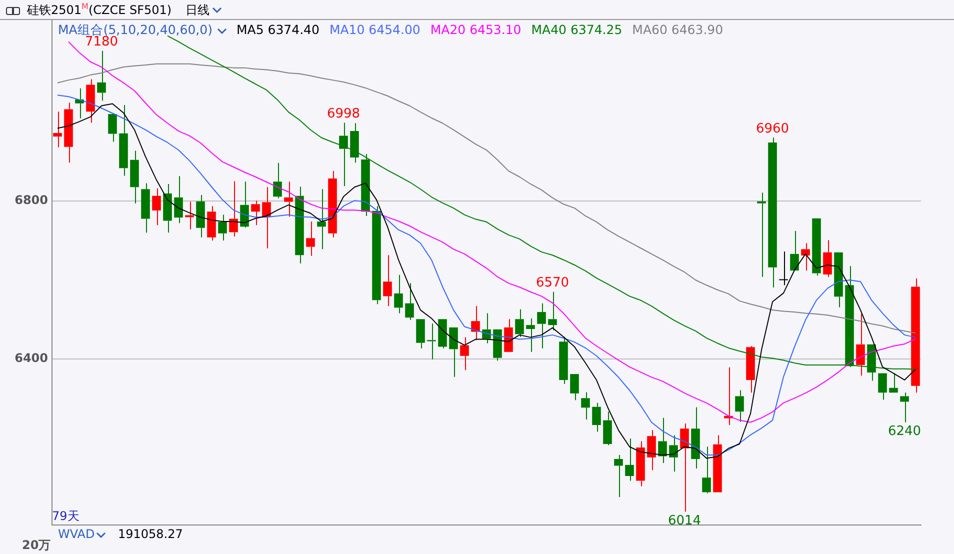 This screenshot has width=954, height=554. Describe the element at coordinates (685, 520) in the screenshot. I see `annotation: 6014` at that location.